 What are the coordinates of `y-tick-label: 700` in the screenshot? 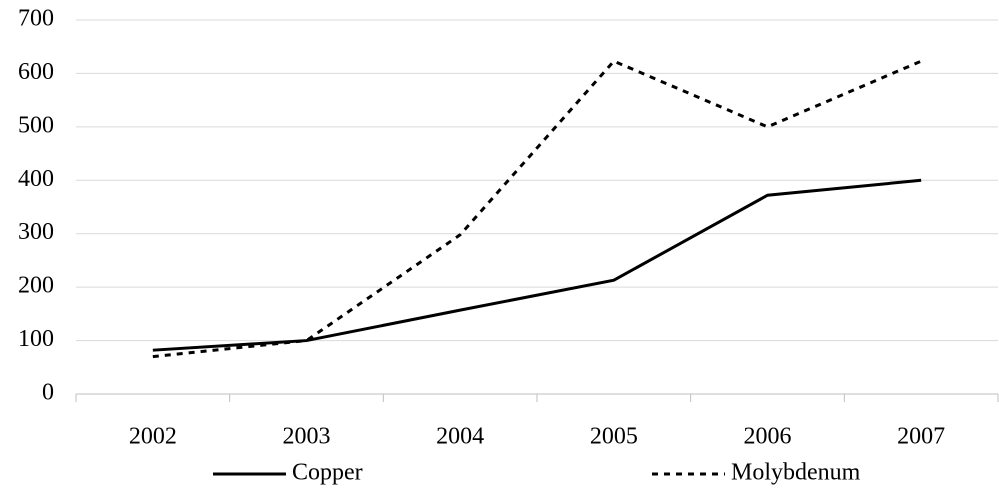 It's located at (36, 19).